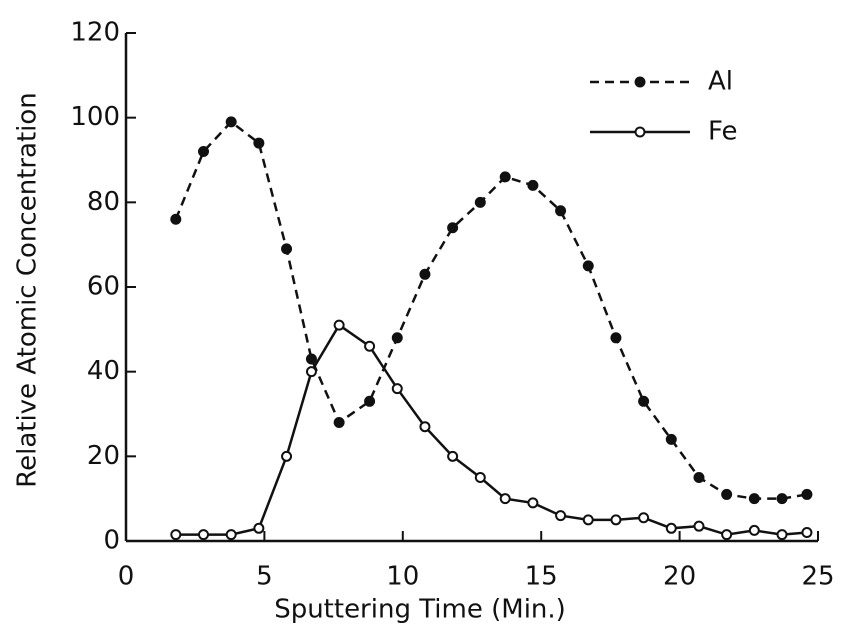 Image resolution: width=847 pixels, height=637 pixels. I want to click on legend-label: Fe, so click(723, 132).